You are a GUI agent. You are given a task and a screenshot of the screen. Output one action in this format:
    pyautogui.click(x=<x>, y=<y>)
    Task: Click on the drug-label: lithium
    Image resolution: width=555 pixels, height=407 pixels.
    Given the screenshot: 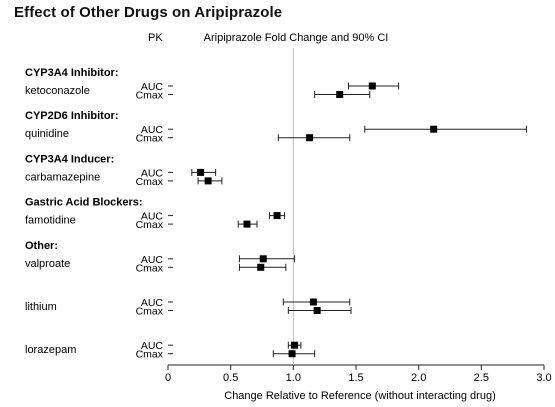 What is the action you would take?
    pyautogui.click(x=41, y=307)
    